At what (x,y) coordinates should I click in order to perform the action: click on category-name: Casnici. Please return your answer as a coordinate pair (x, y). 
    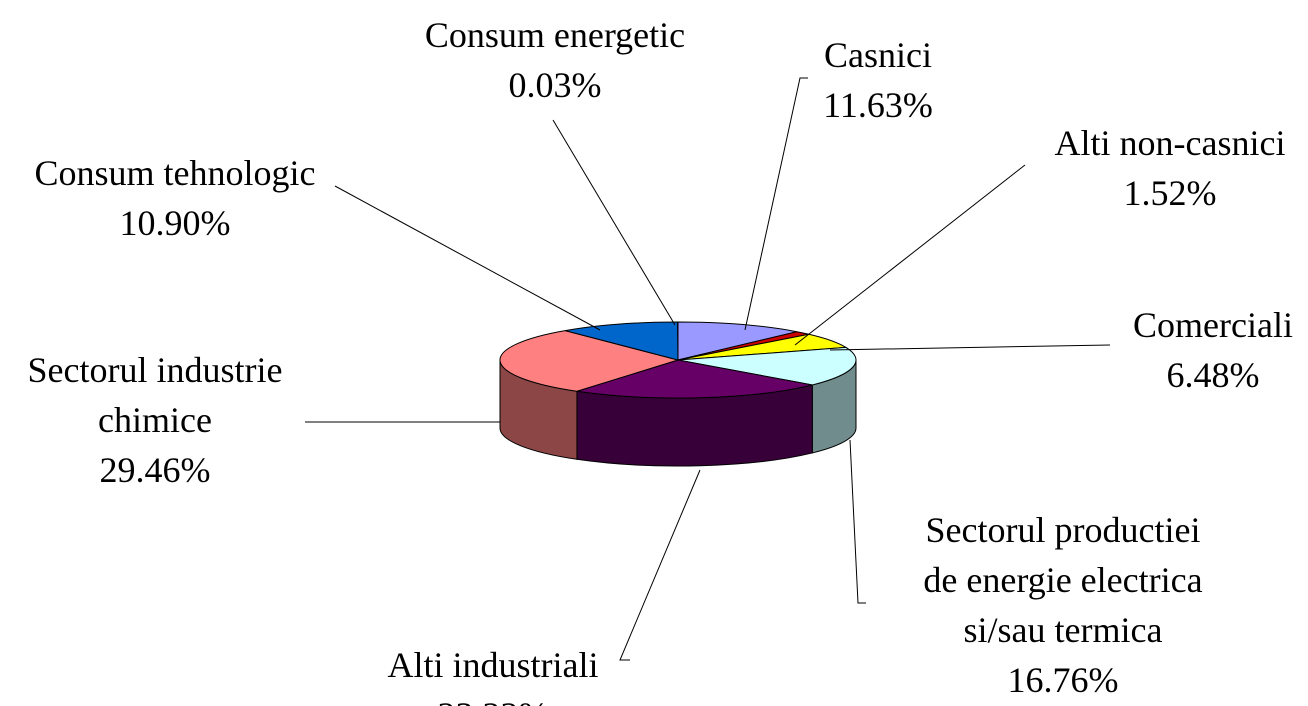
    Looking at the image, I should click on (878, 55).